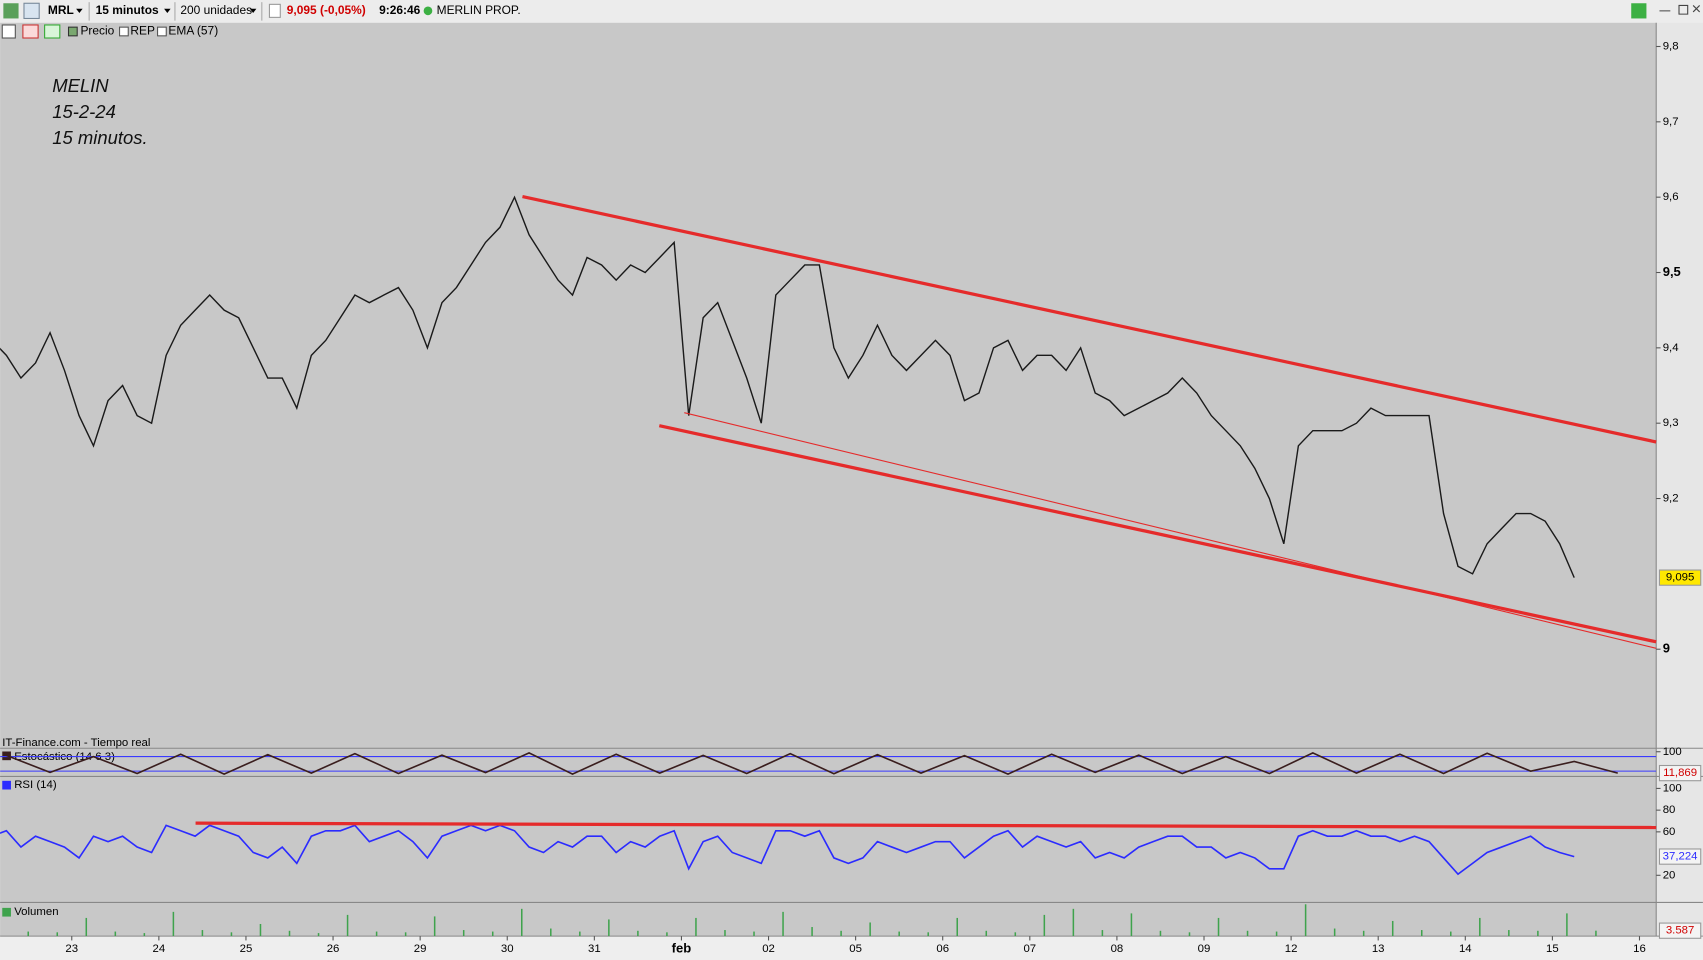 Image resolution: width=1703 pixels, height=960 pixels. What do you see at coordinates (31, 11) in the screenshot?
I see `link-icon` at bounding box center [31, 11].